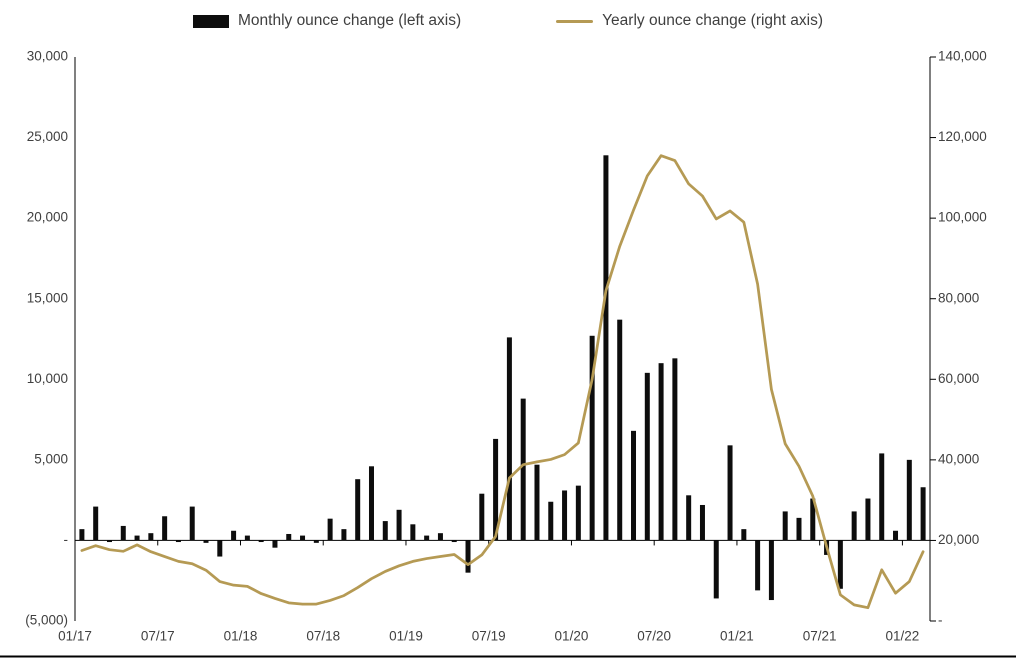 This screenshot has width=1016, height=664. Describe the element at coordinates (75, 636) in the screenshot. I see `x-axis-tick-label: 01/17` at that location.